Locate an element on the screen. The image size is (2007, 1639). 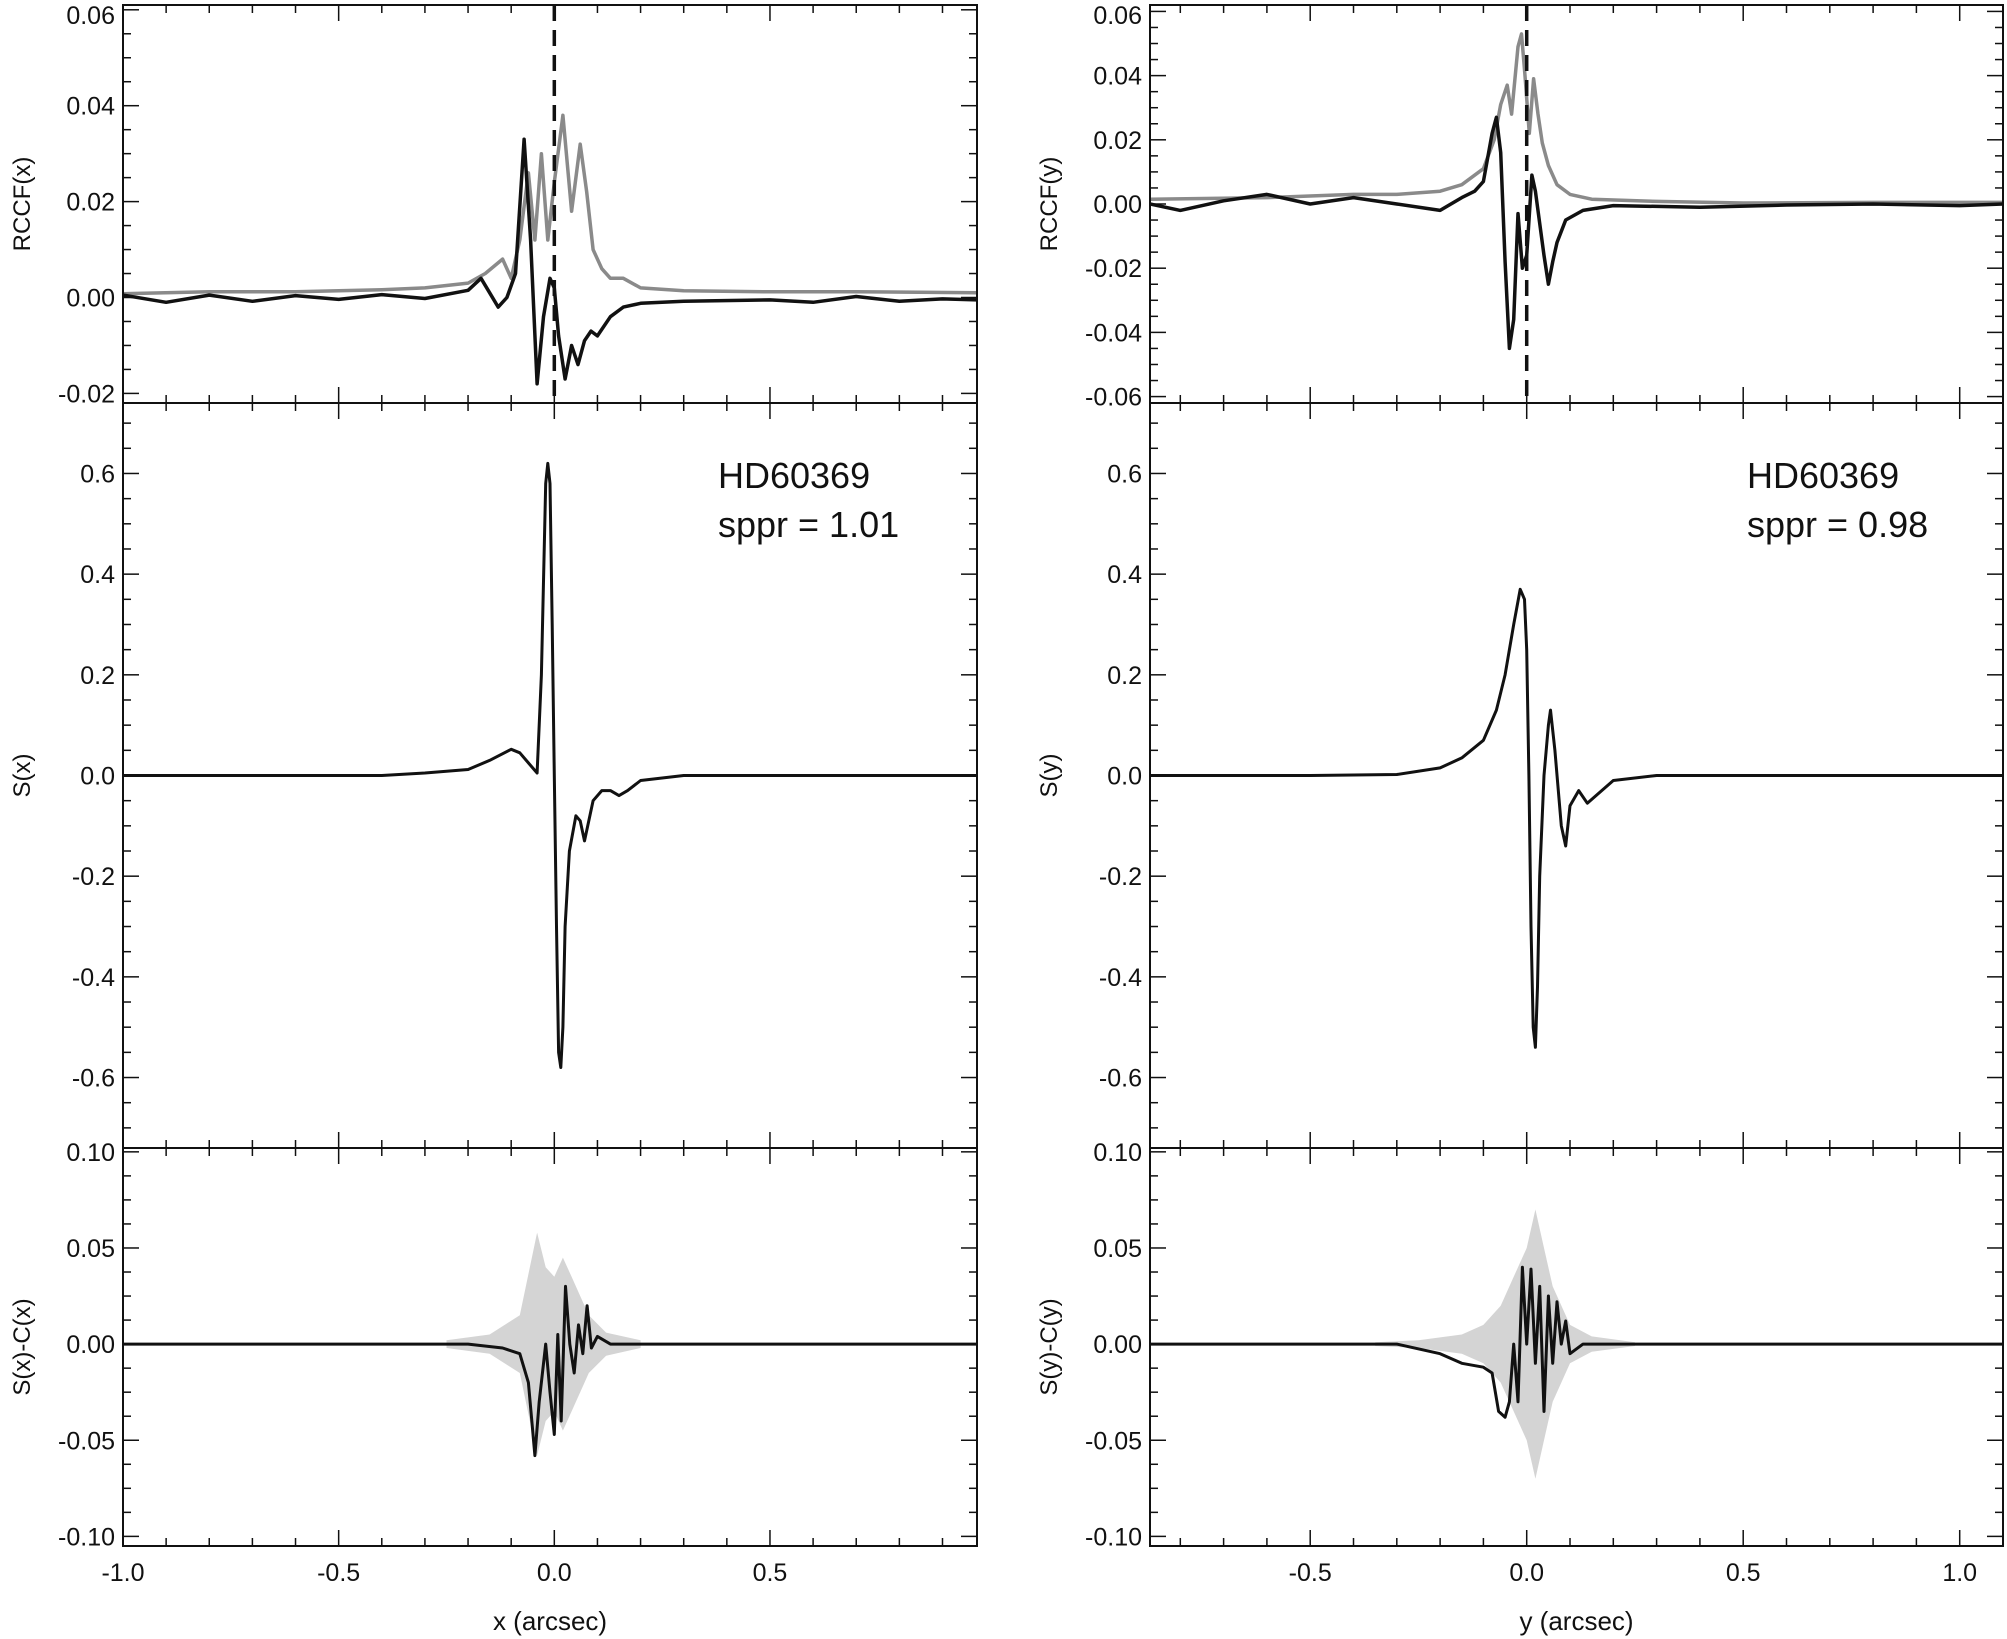
panel-right-top: -0.06 -0.04 -0.02 0.00 0.02 0.04 0.06 RCCF(y) is located at coordinates (1520, 207).